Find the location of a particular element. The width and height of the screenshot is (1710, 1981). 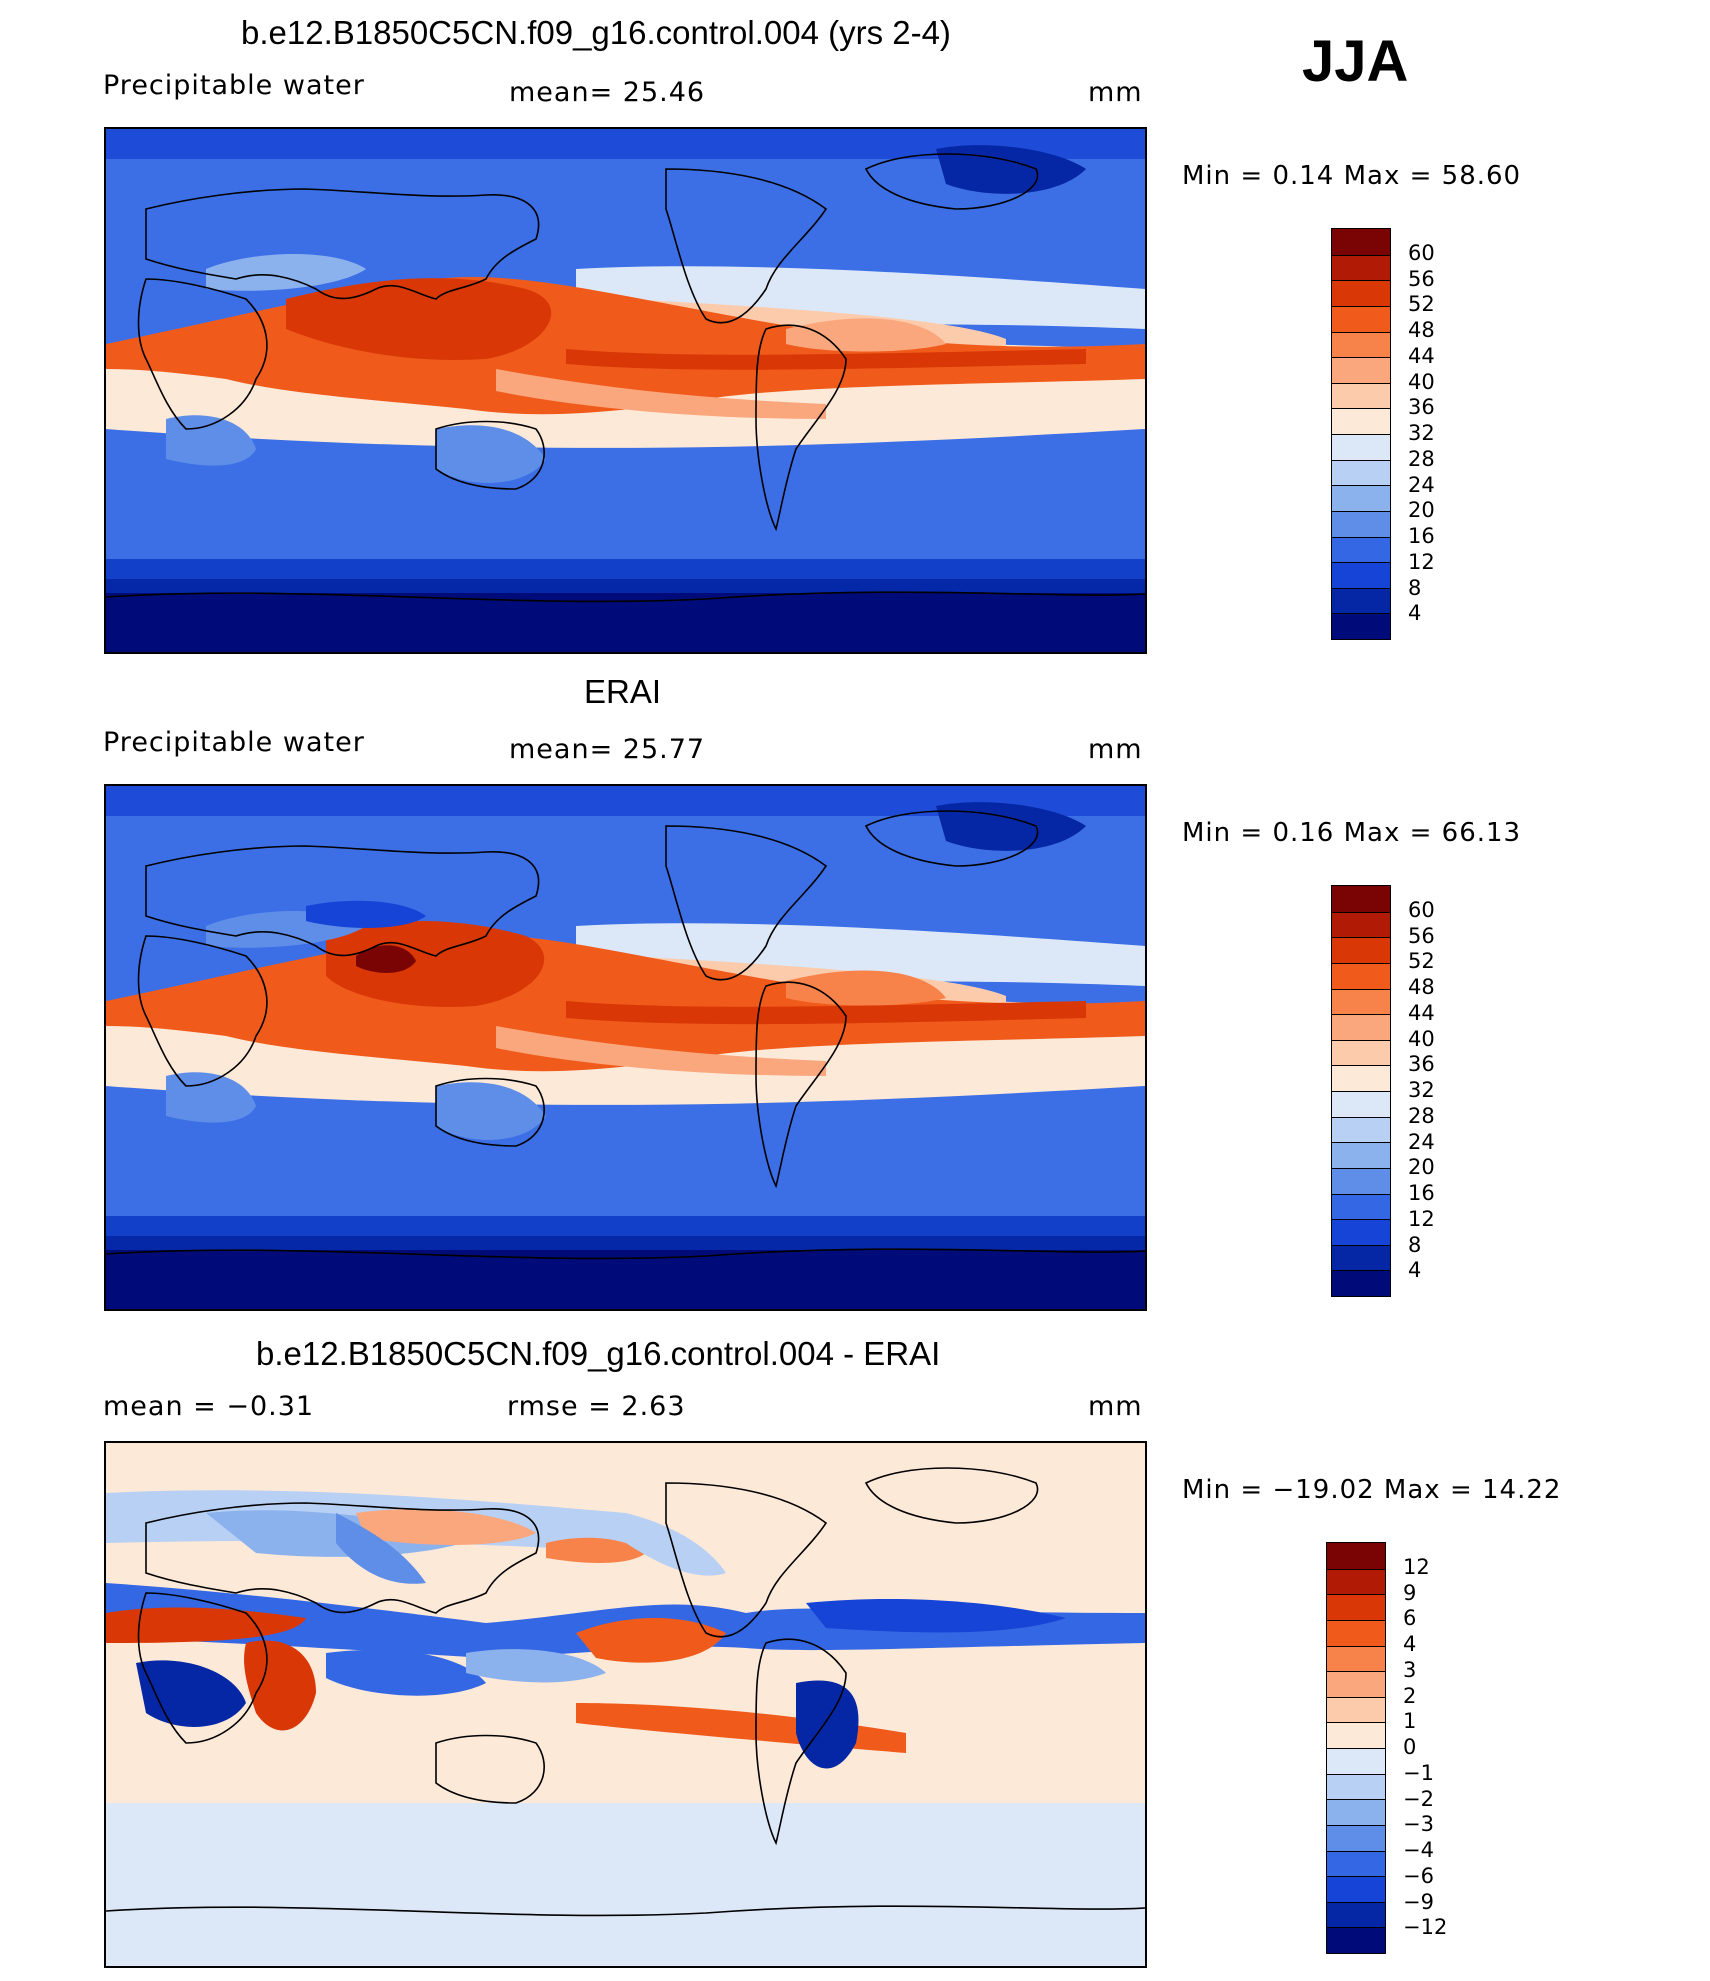

panel-1-colorbar is located at coordinates (1361, 434).